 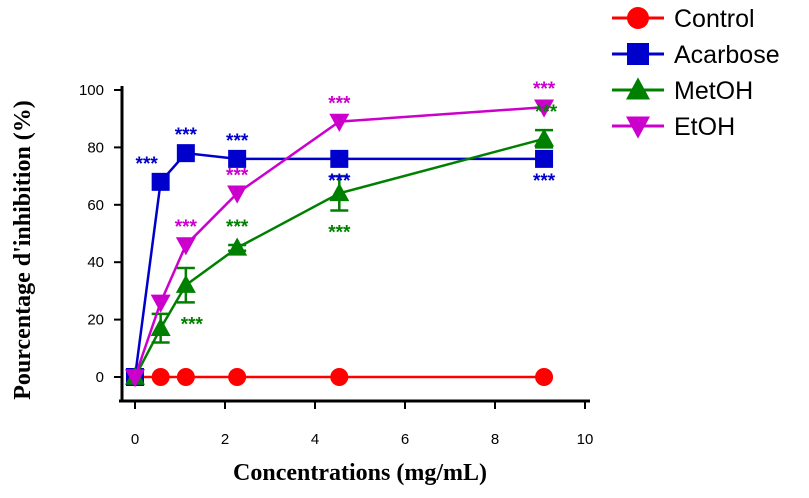 What do you see at coordinates (727, 55) in the screenshot?
I see `legend-label: Acarbose` at bounding box center [727, 55].